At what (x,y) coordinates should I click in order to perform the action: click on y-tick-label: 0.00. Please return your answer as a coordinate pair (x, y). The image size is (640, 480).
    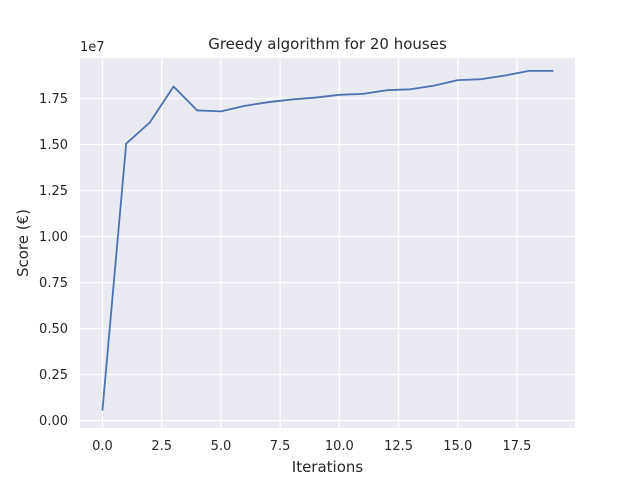
    Looking at the image, I should click on (53, 421).